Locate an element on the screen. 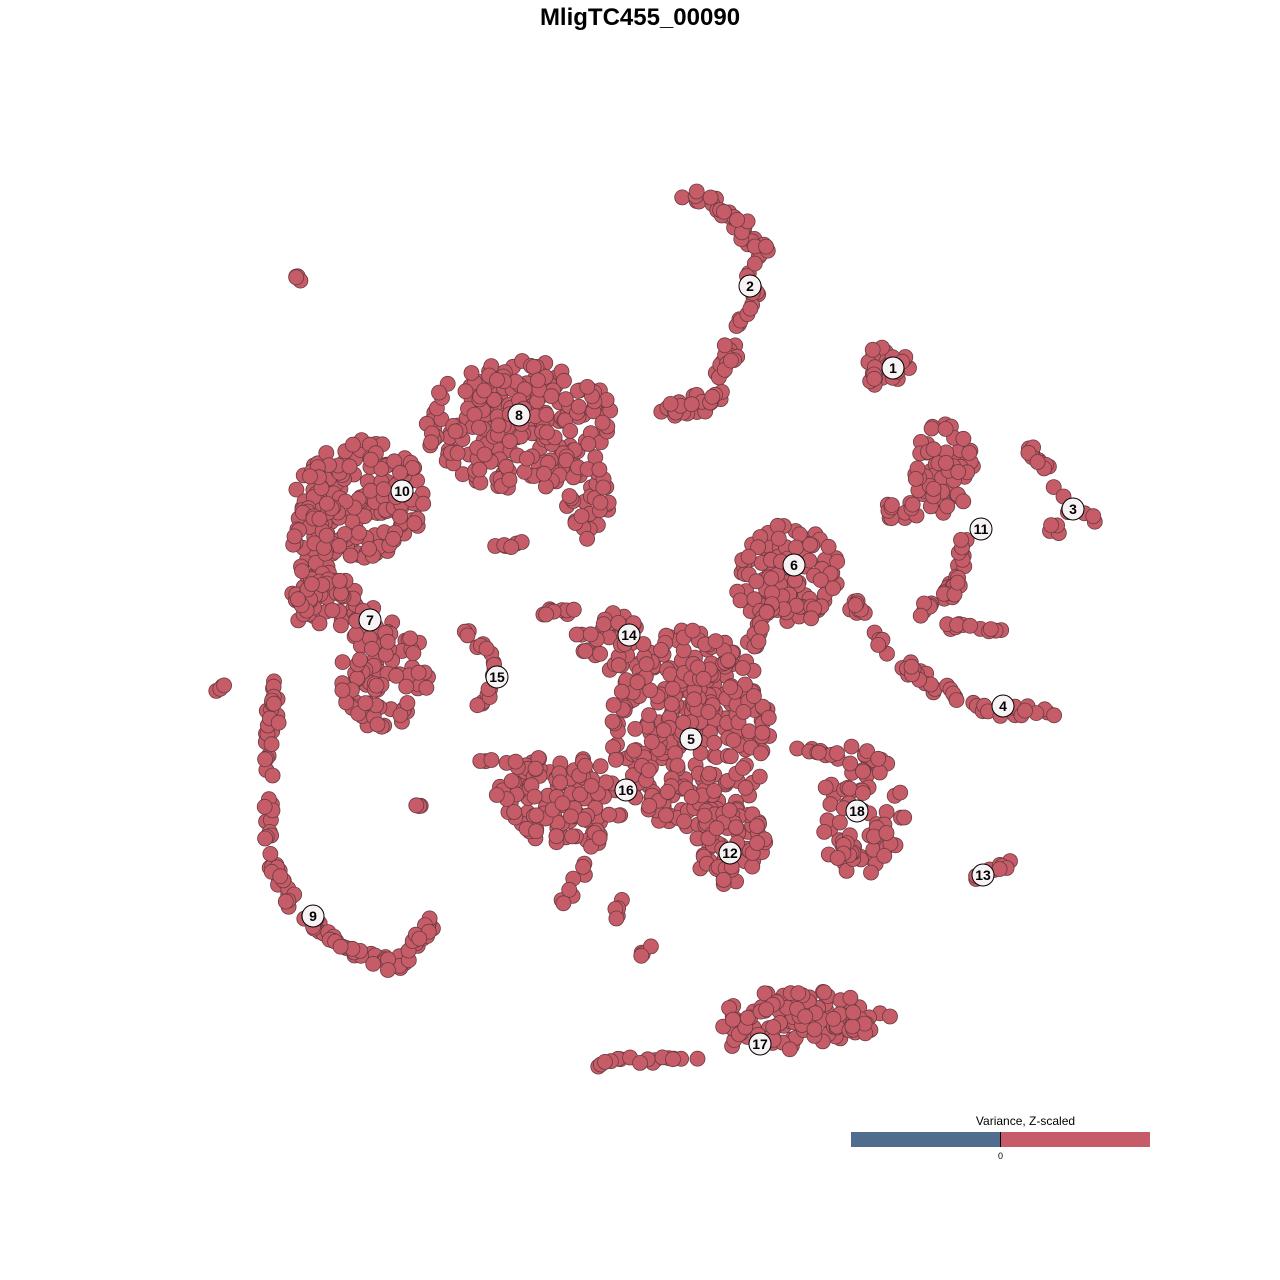  cluster-label-text: 16 is located at coordinates (626, 790).